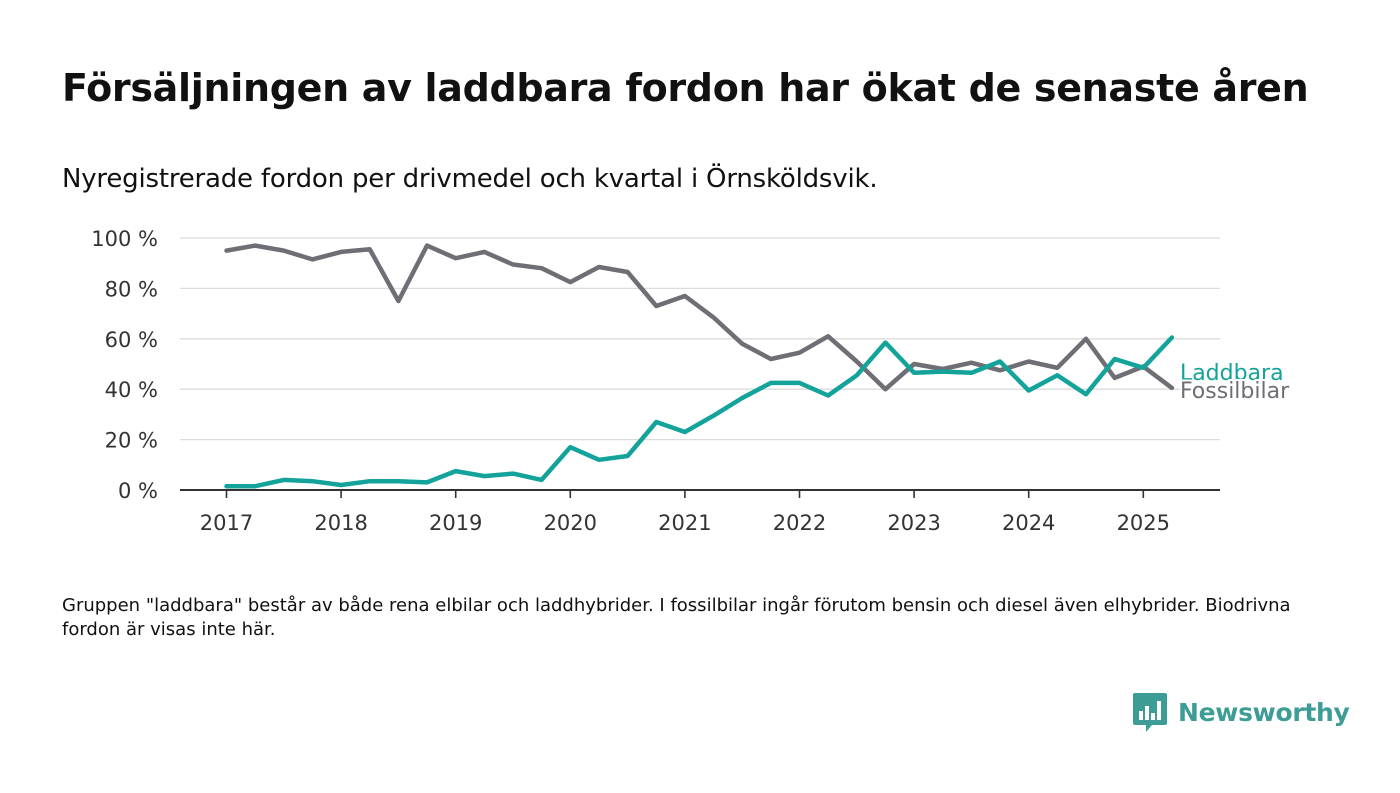 This screenshot has width=1400, height=793. I want to click on series-line-fossil, so click(699, 317).